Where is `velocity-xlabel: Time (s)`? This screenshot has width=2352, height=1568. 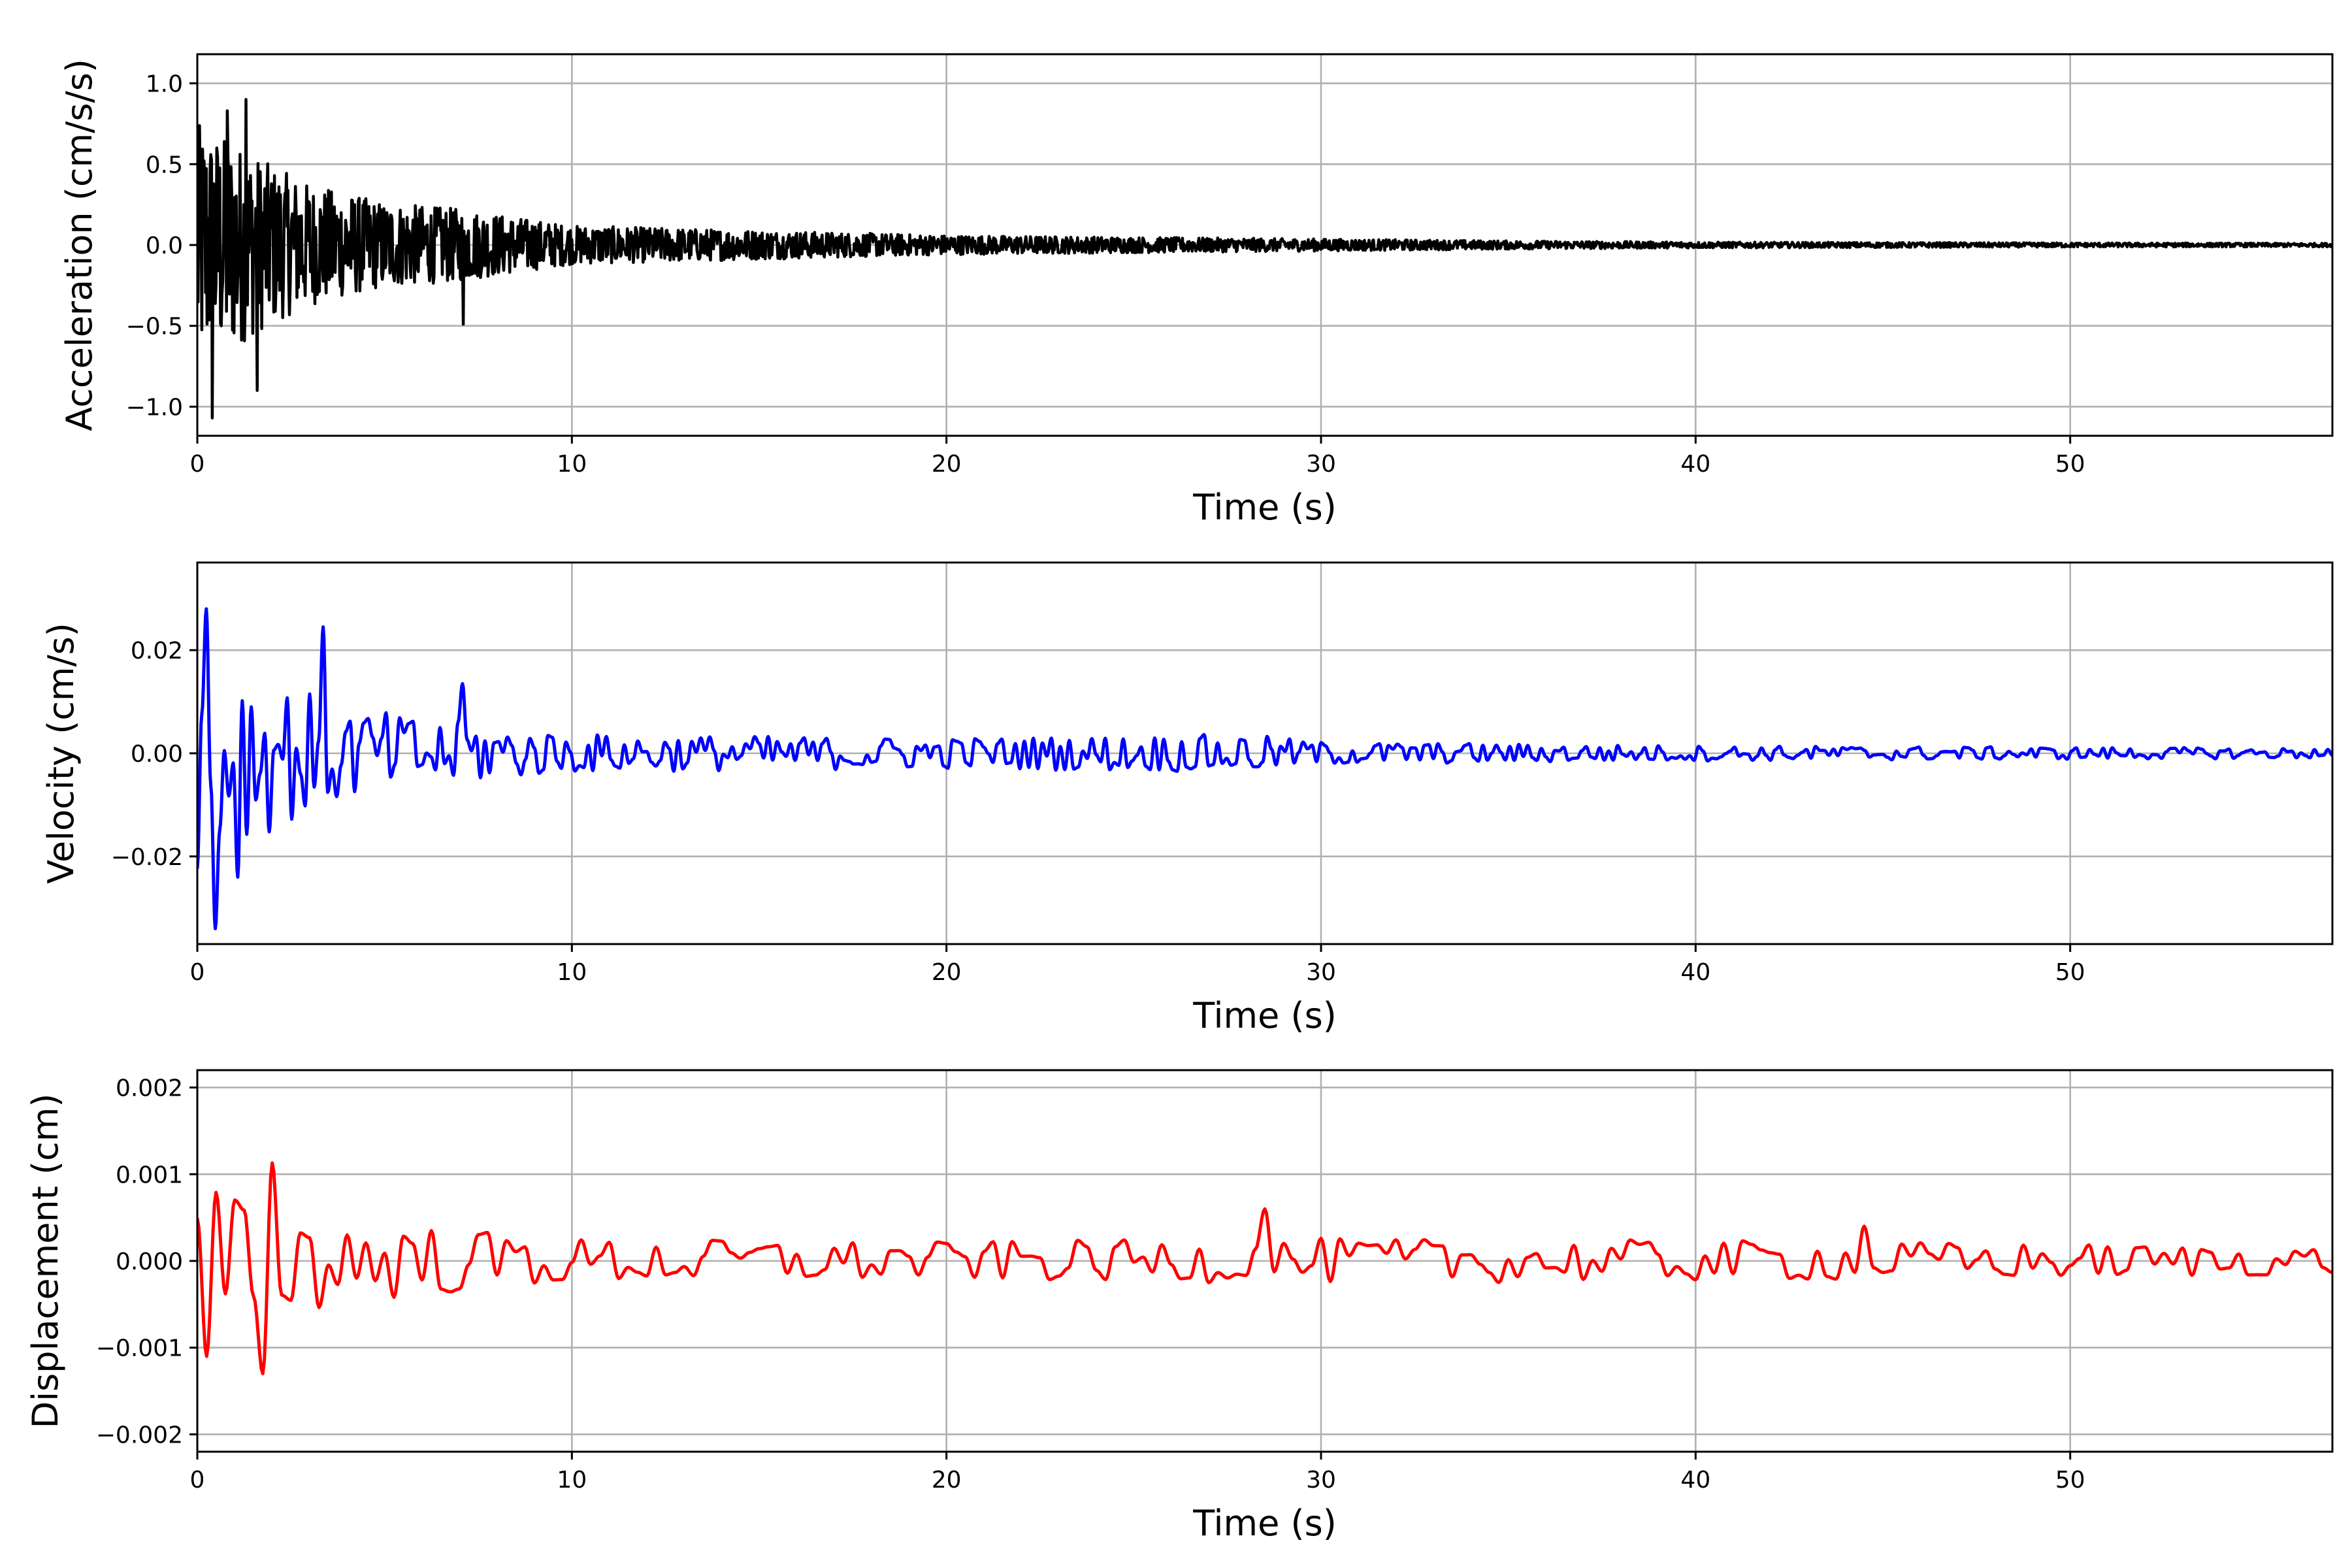
velocity-xlabel: Time (s) is located at coordinates (1264, 1015).